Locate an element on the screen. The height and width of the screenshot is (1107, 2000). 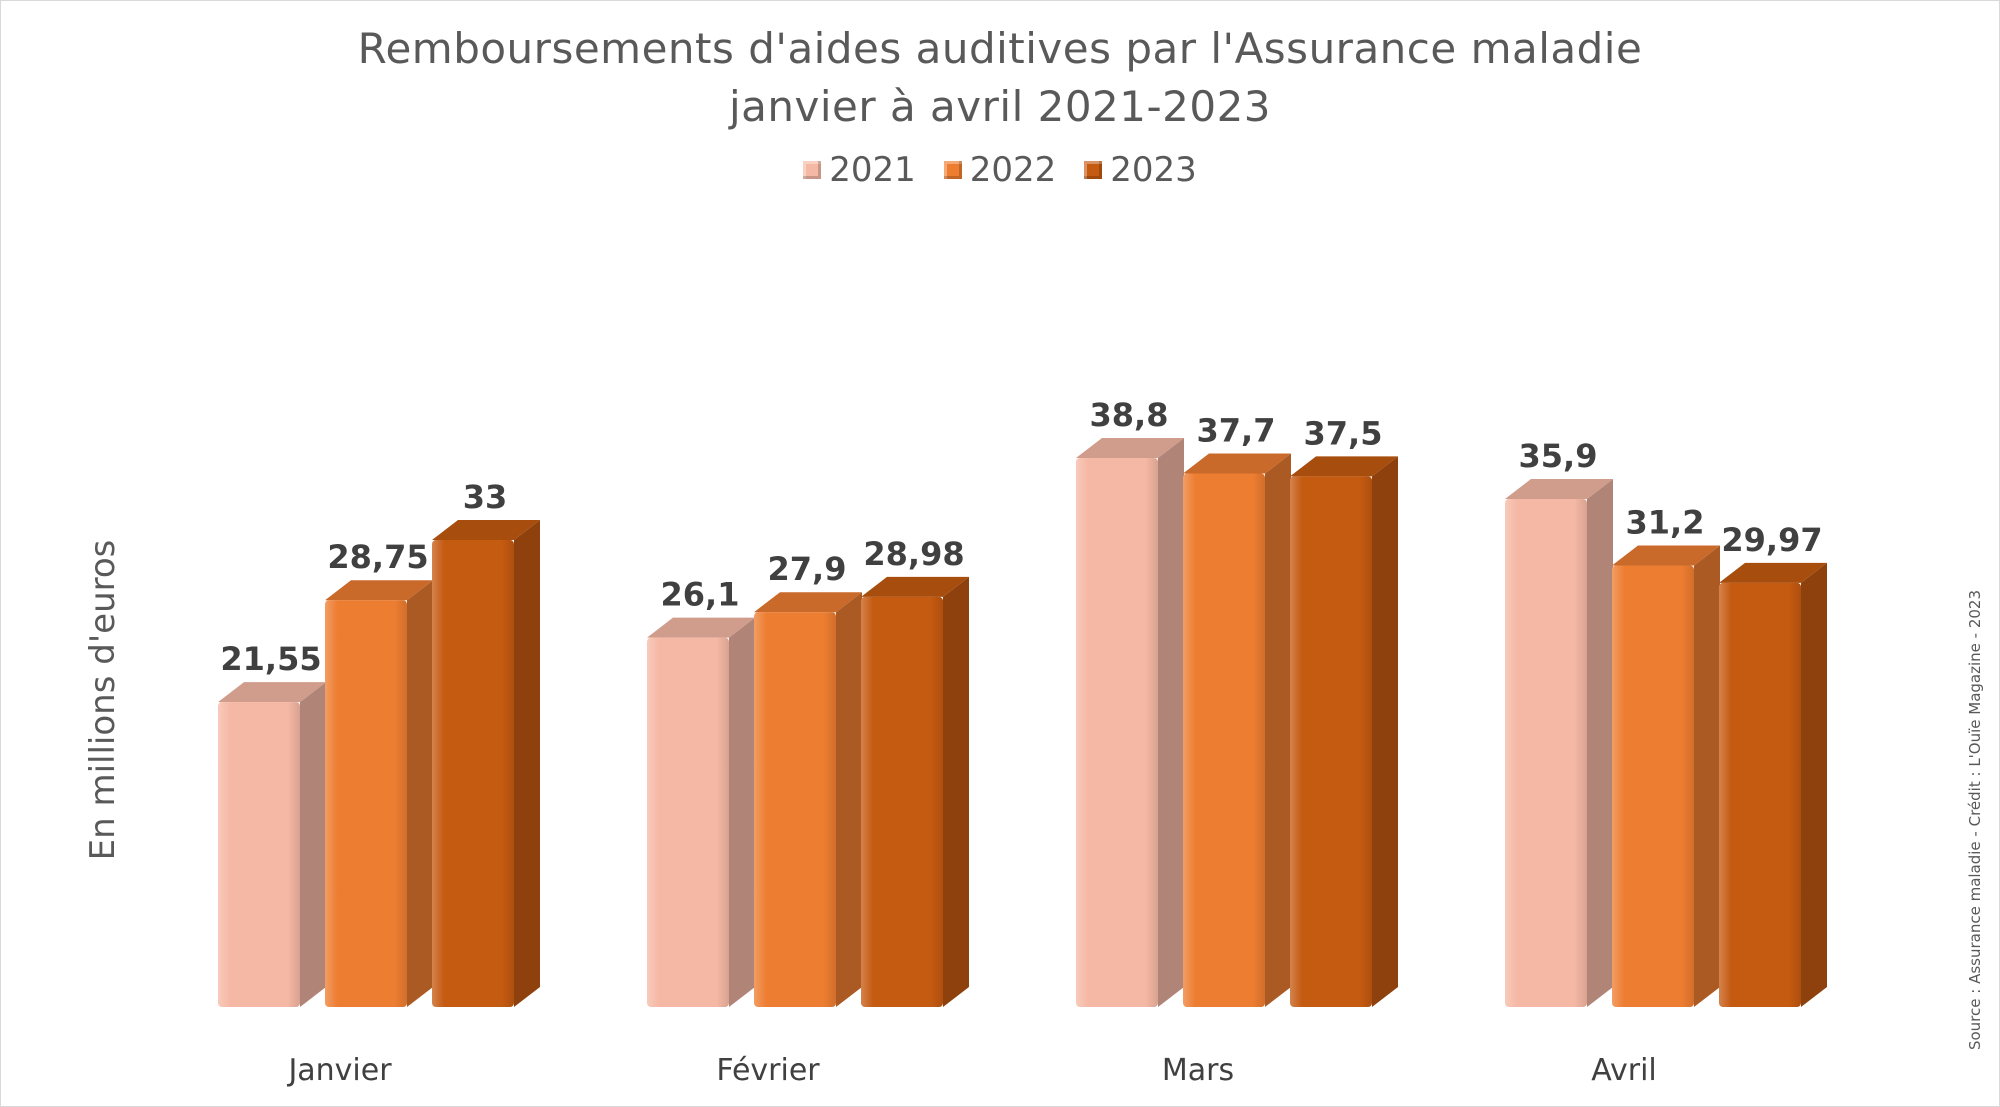
bar-mars-2021 is located at coordinates (1130, 722).